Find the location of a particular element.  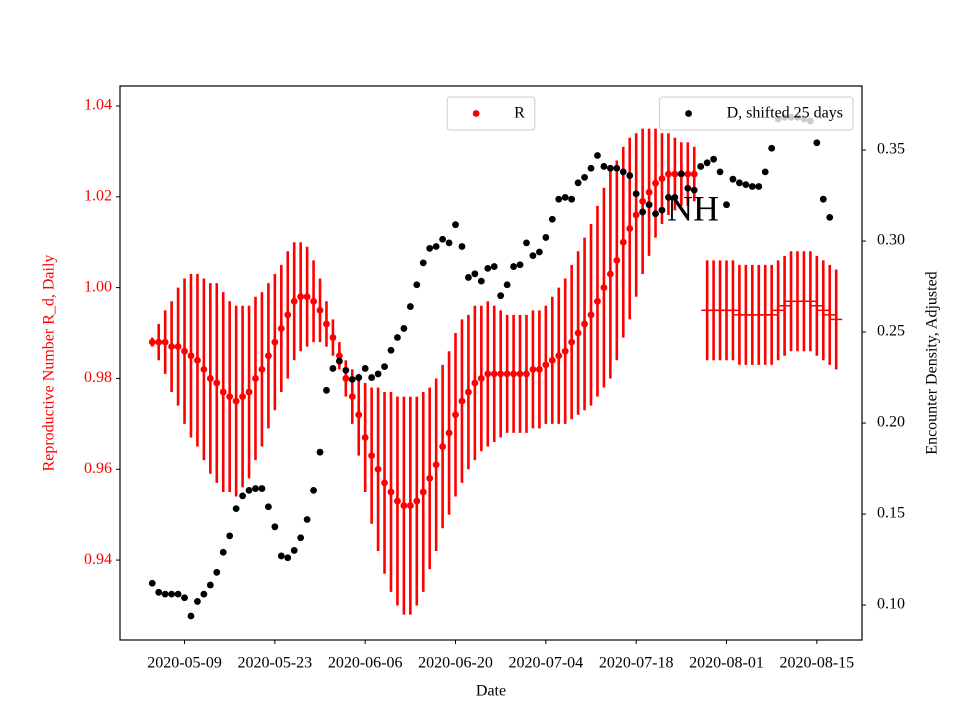

legend: D, shifted 25 days is located at coordinates (756, 113).